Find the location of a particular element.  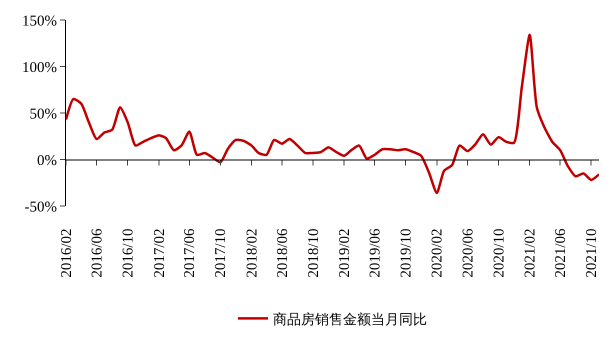

x-tick-label: 2021/10 is located at coordinates (592, 253).